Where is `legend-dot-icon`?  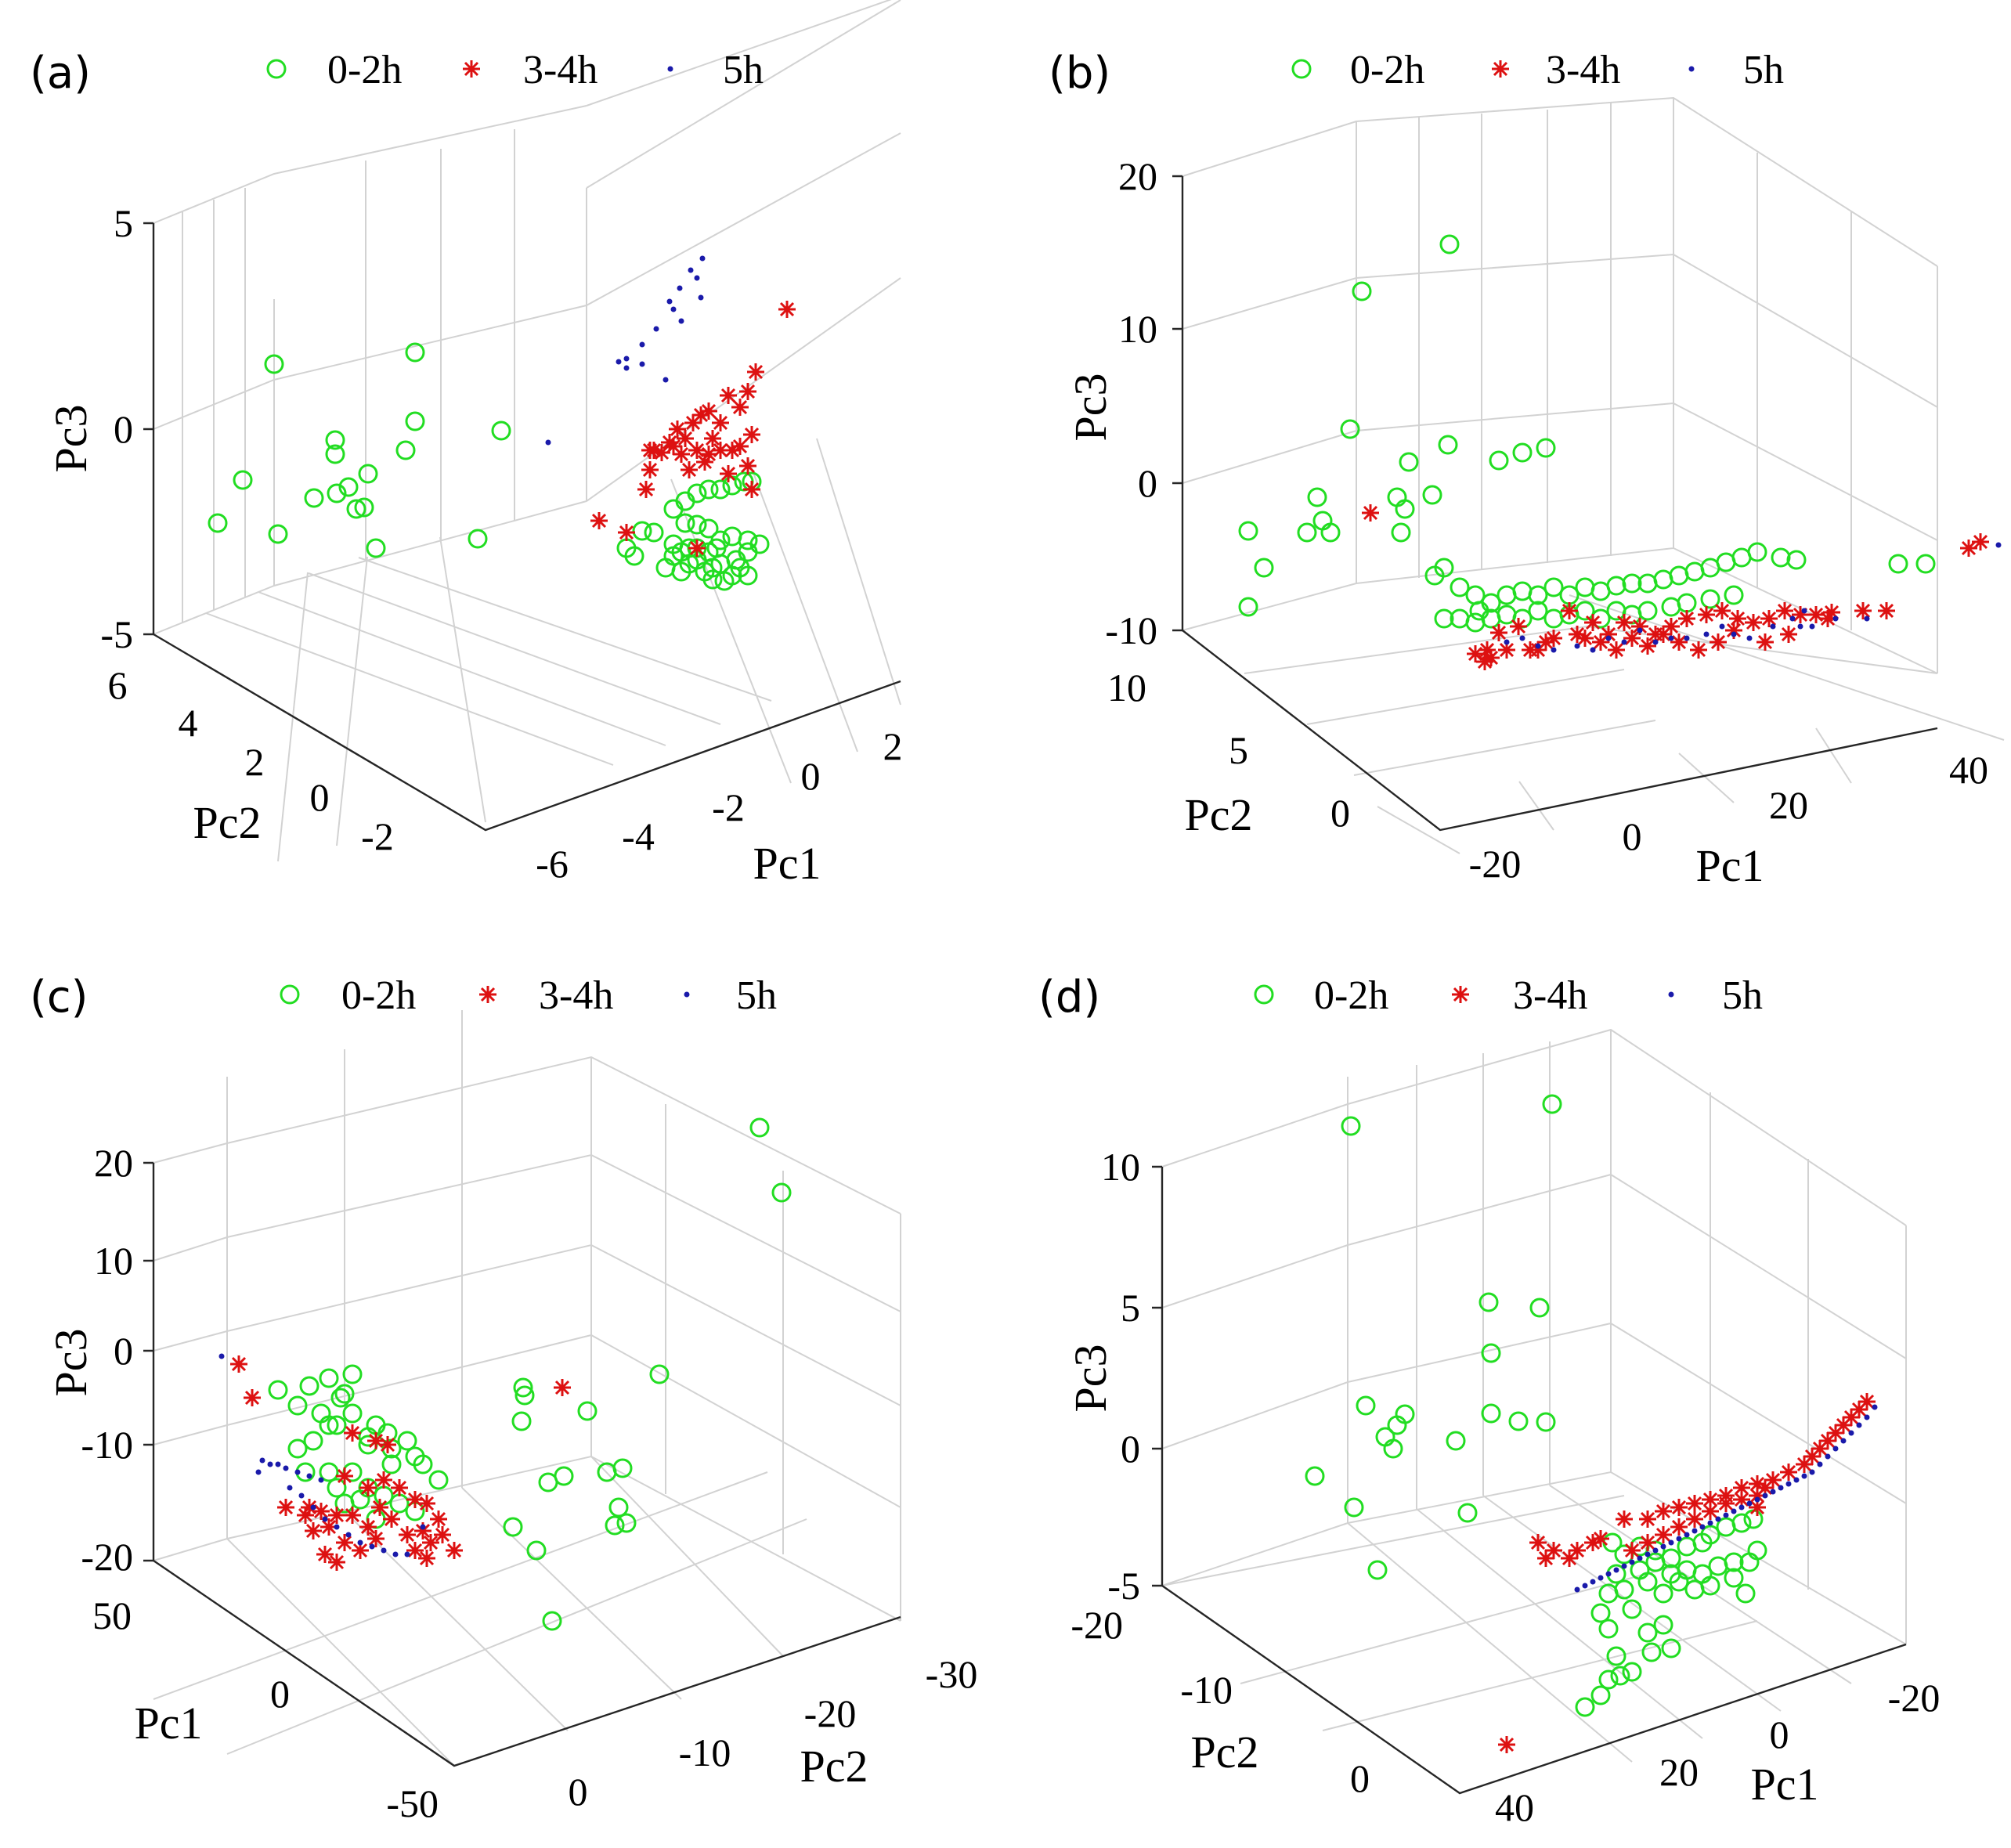
legend-dot-icon is located at coordinates (687, 994).